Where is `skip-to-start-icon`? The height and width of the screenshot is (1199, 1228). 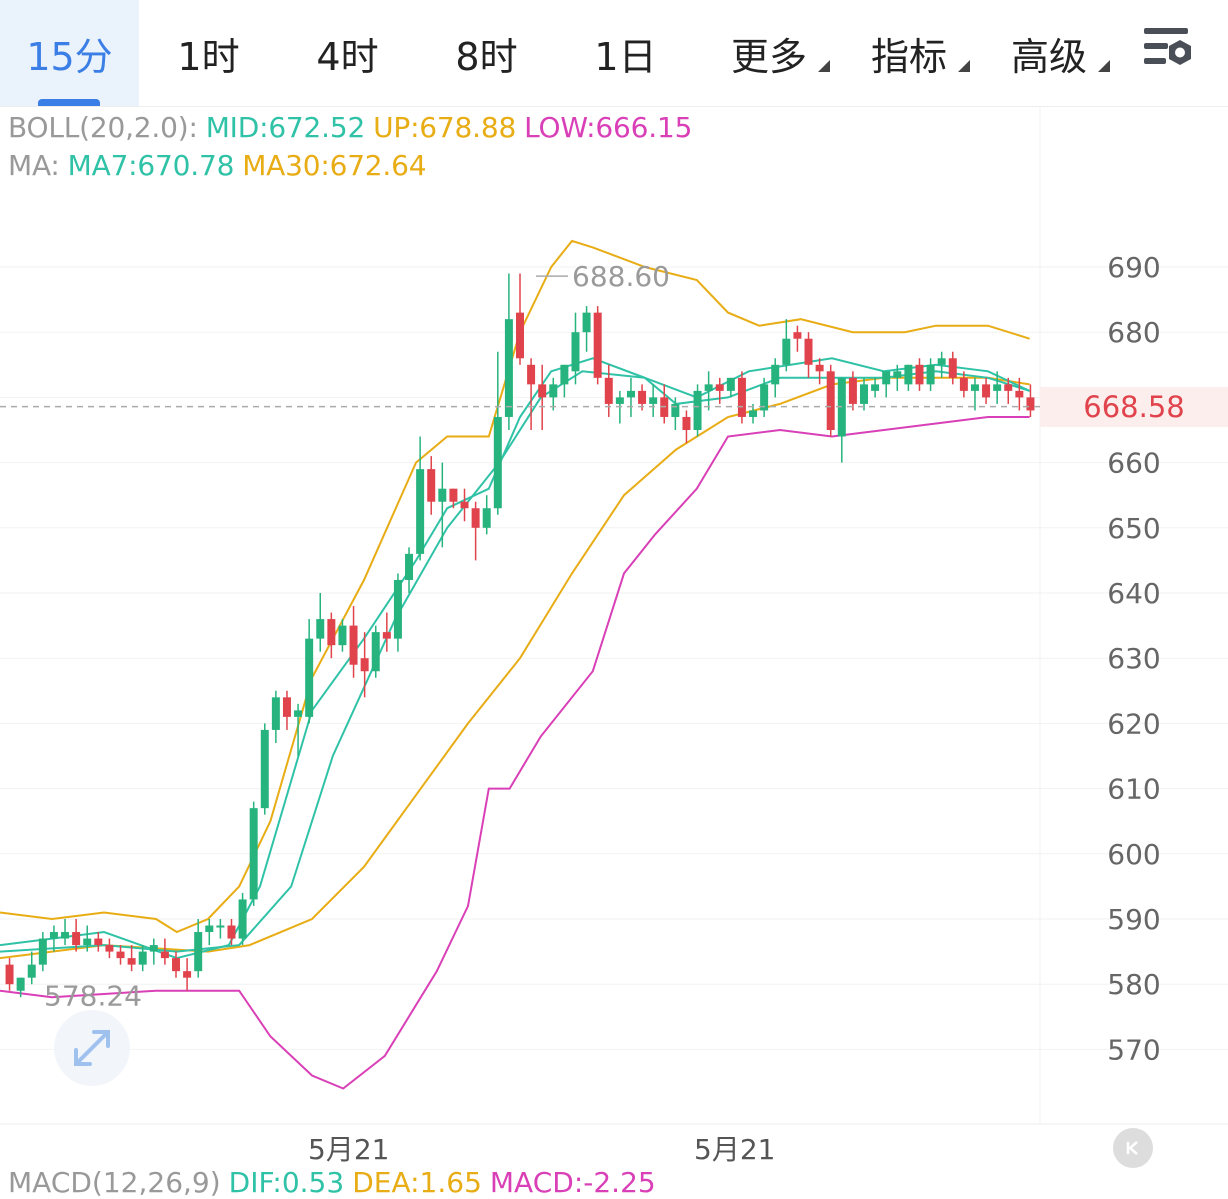 skip-to-start-icon is located at coordinates (1132, 1148).